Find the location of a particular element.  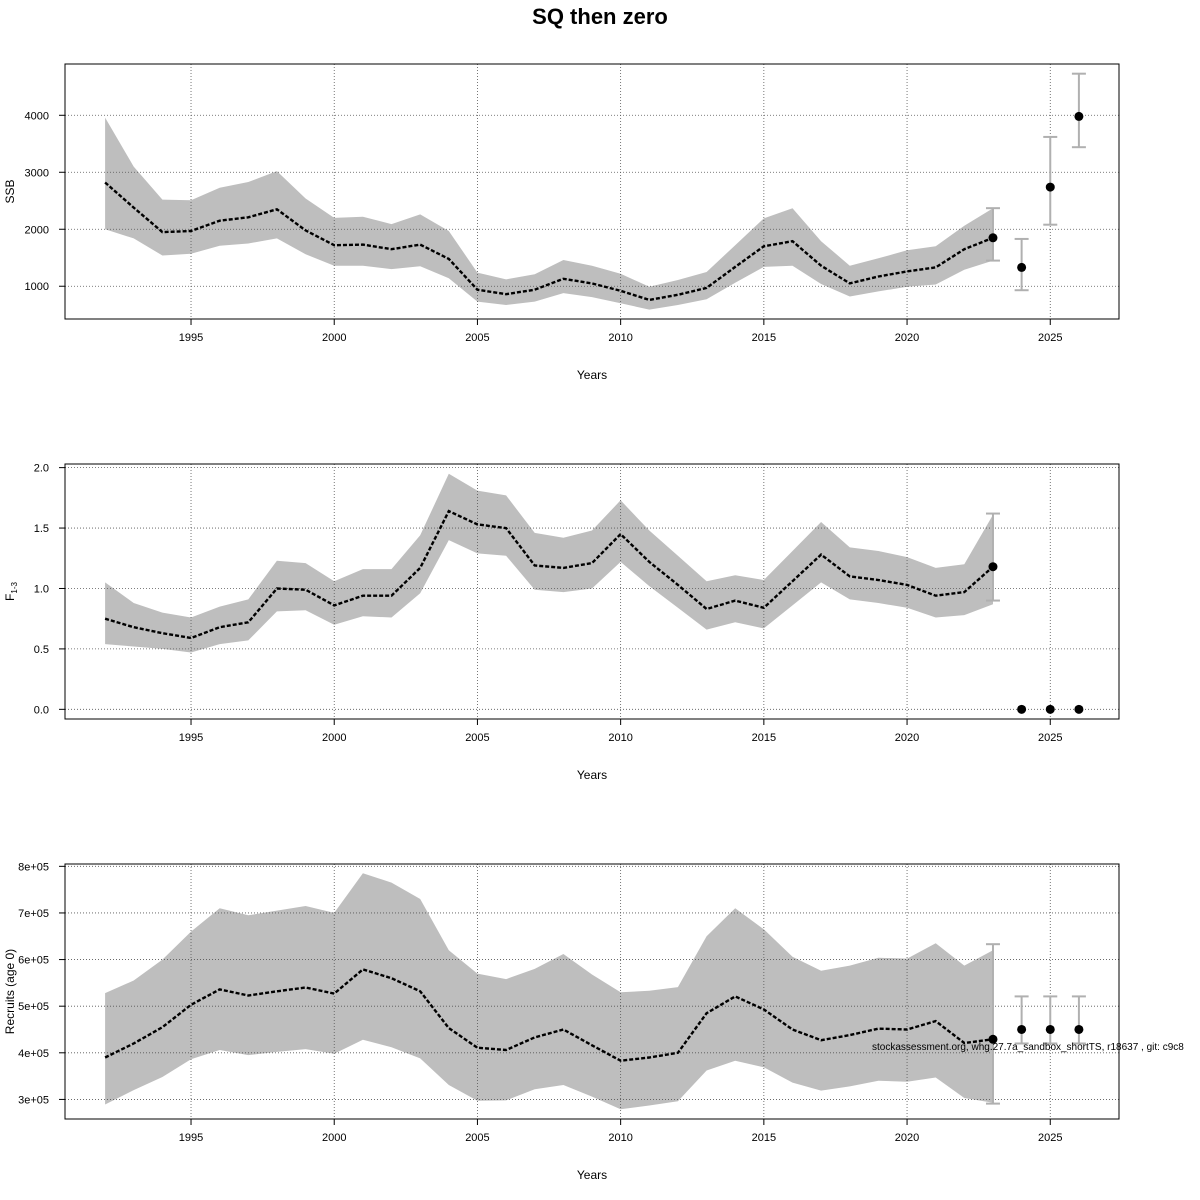

y-axis-label: F1-3 is located at coordinates (11, 590).